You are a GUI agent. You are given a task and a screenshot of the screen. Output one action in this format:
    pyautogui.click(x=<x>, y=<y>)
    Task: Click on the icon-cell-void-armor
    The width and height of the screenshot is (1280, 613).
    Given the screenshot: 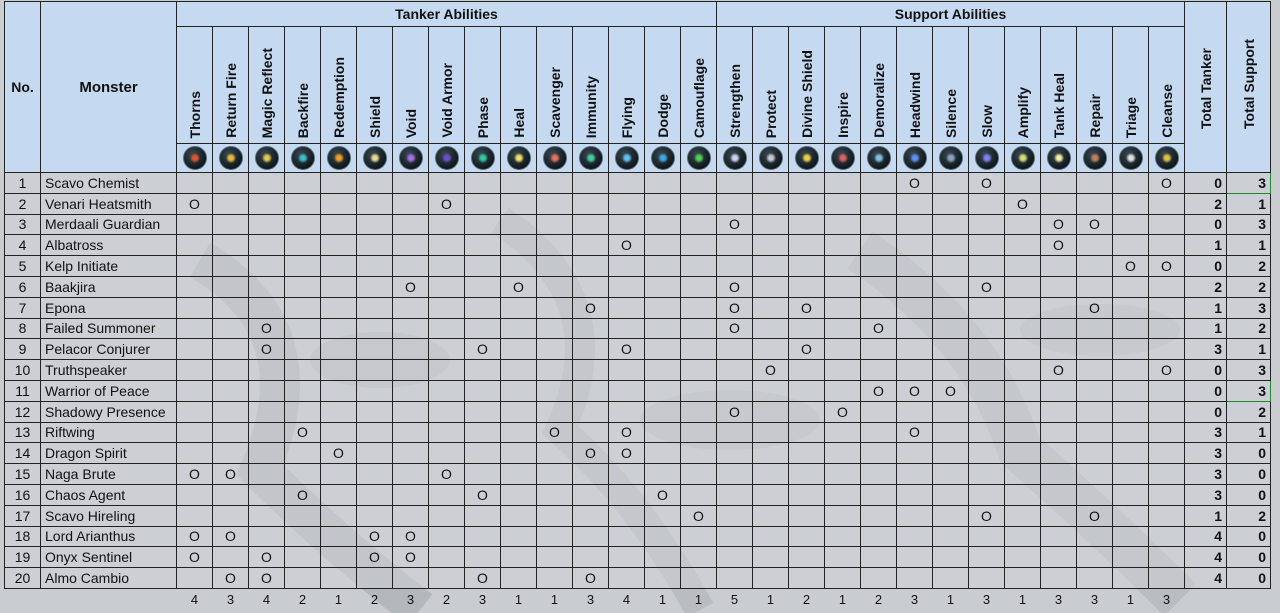 What is the action you would take?
    pyautogui.click(x=446, y=158)
    